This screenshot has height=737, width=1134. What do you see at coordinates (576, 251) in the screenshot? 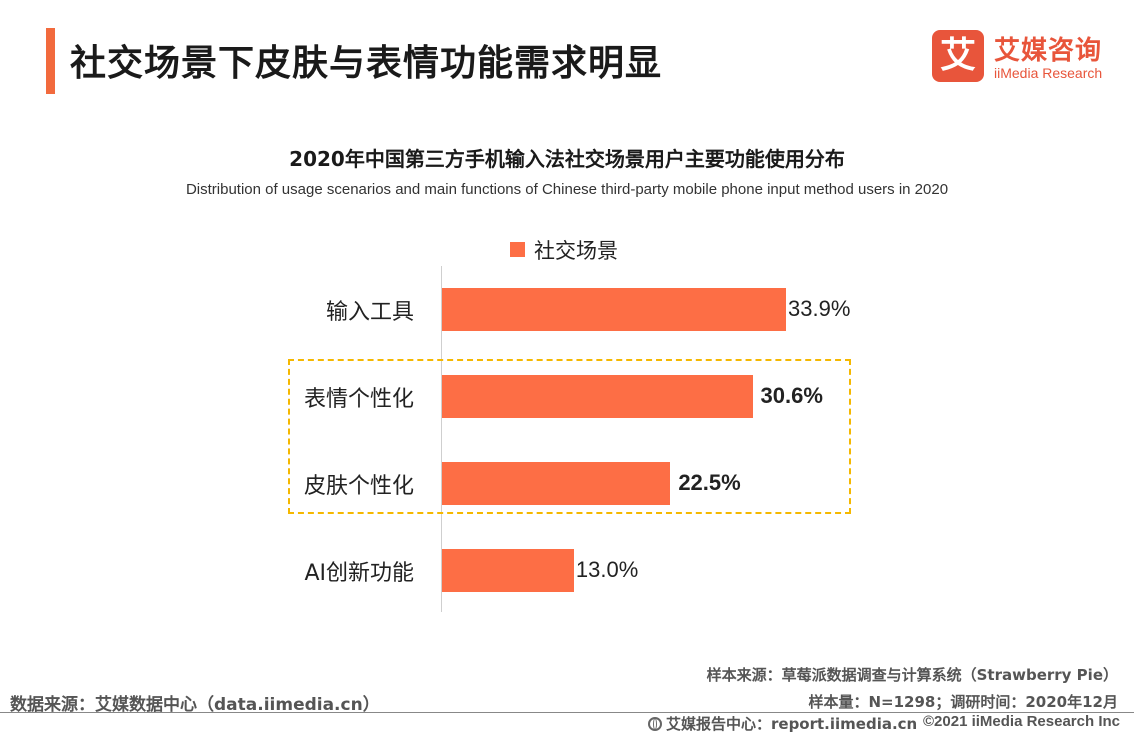
I see `legend-label: 社交场景` at bounding box center [576, 251].